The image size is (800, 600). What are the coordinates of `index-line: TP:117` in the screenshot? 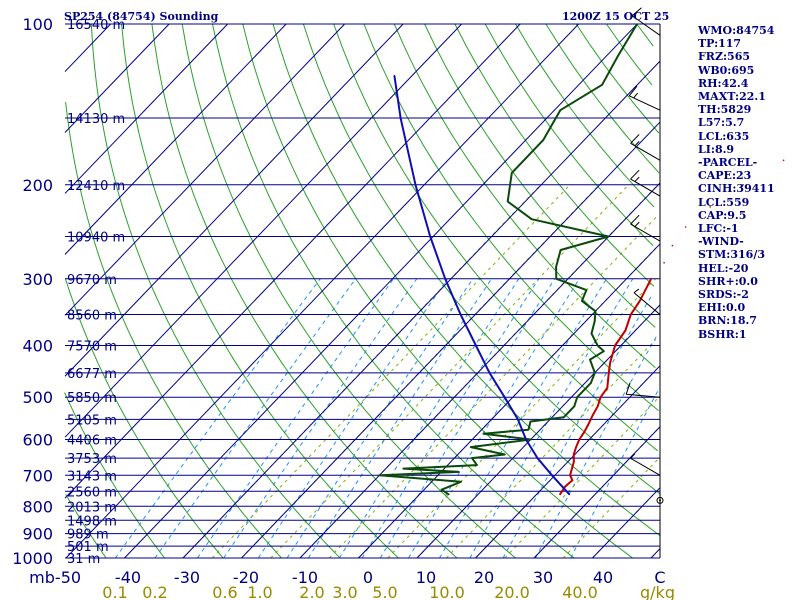 It's located at (720, 44).